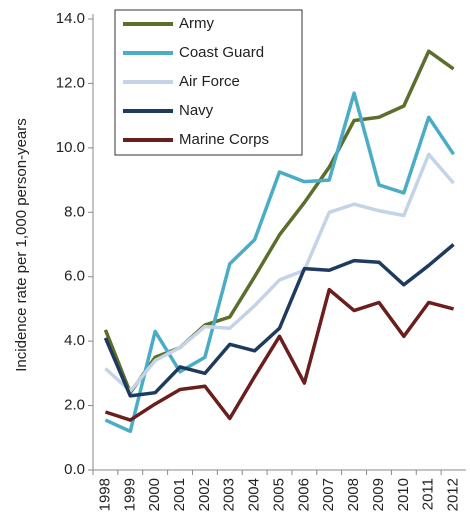  I want to click on x-tick-label: 2004, so click(254, 494).